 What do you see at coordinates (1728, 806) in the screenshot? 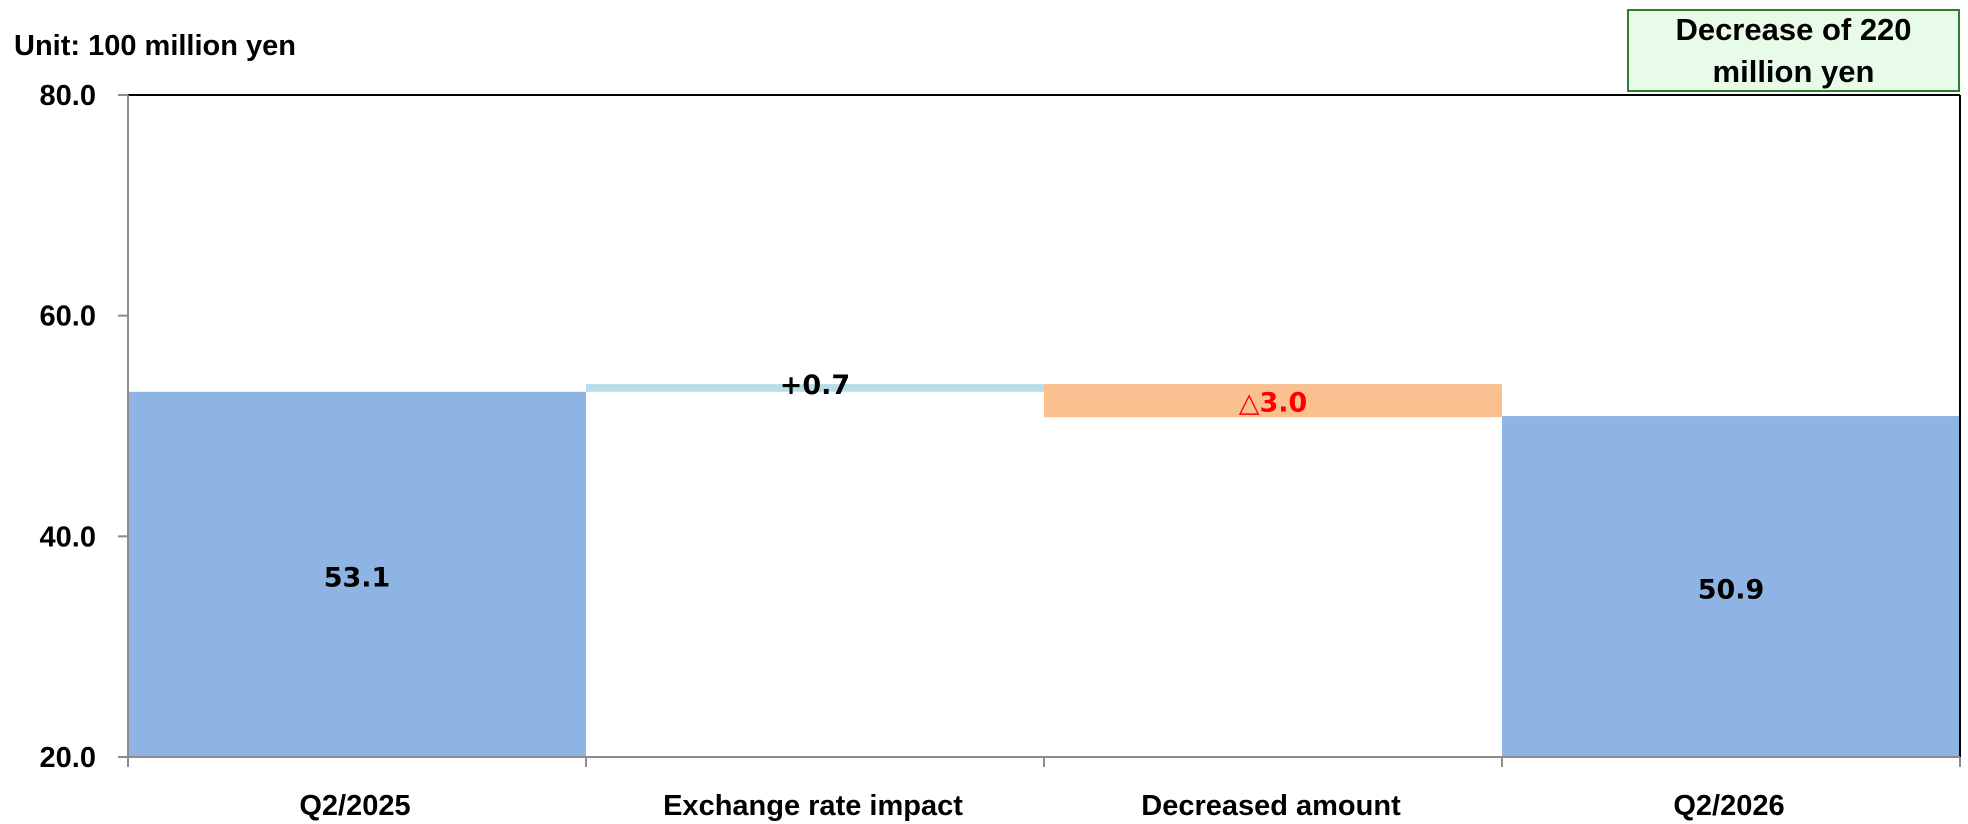
I see `x-tick-label-4: Q2/2026` at bounding box center [1728, 806].